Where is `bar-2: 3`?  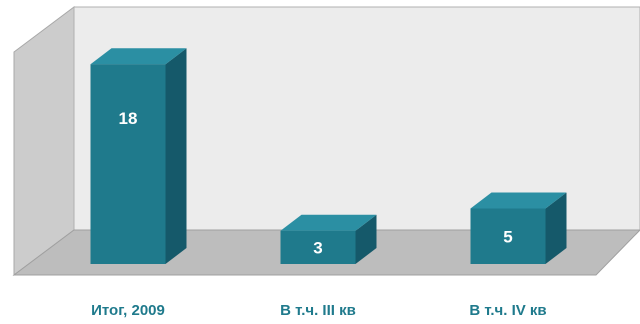
bar-2: 3 is located at coordinates (328, 239).